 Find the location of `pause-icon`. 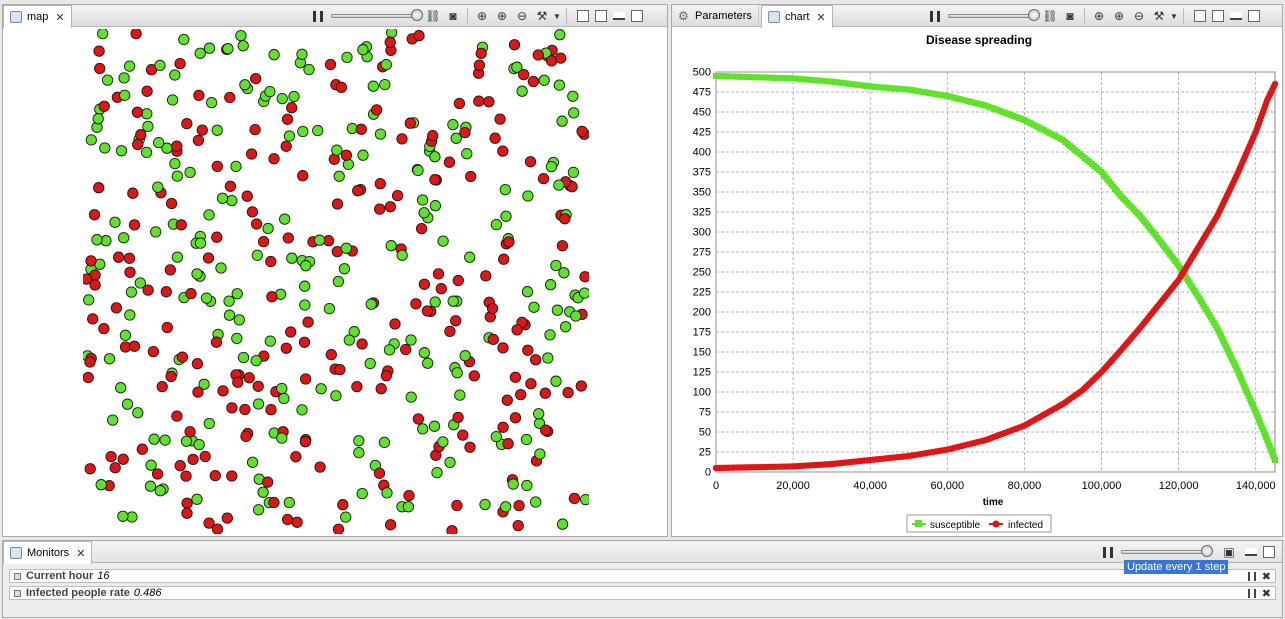

pause-icon is located at coordinates (1108, 552).